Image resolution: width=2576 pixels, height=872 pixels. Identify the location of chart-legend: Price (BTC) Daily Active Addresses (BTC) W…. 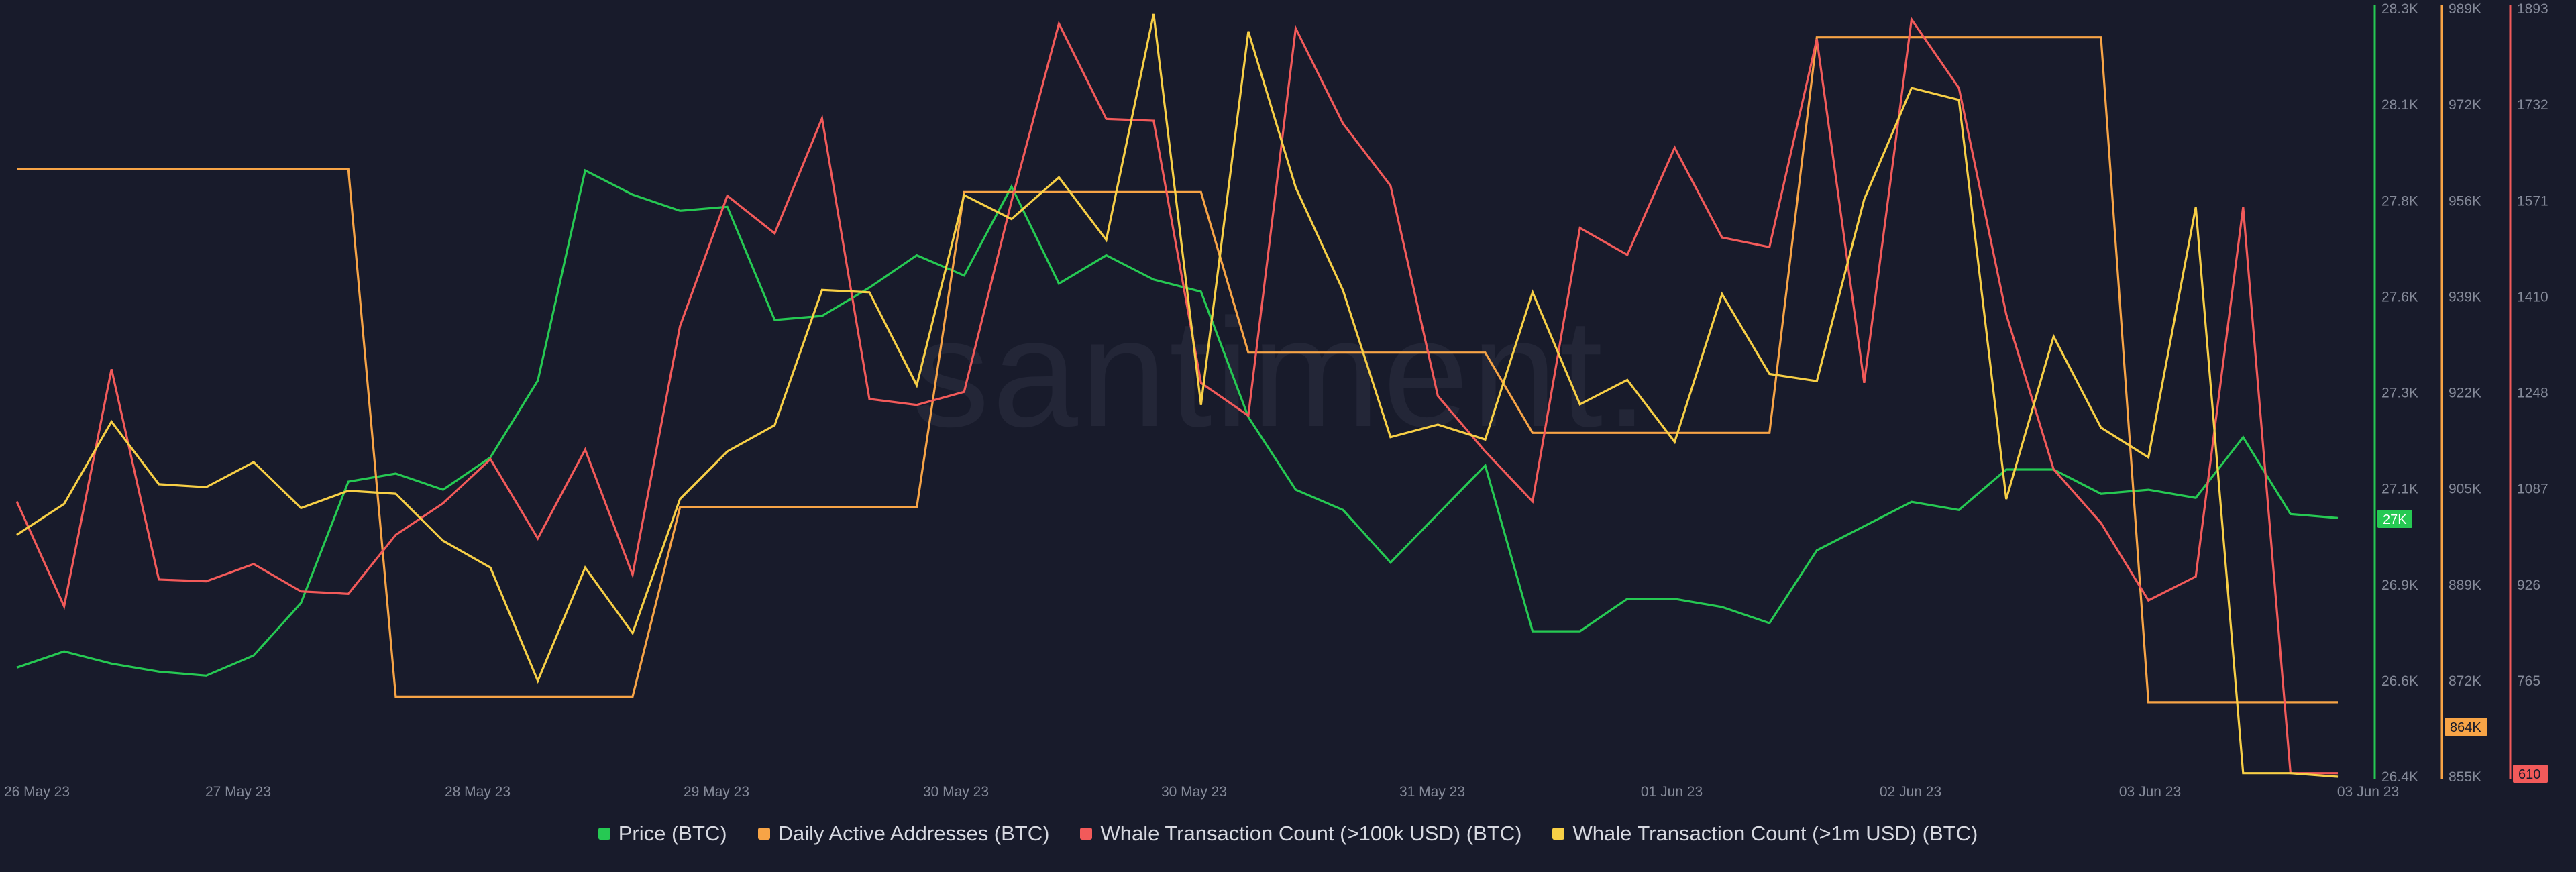
(1288, 834).